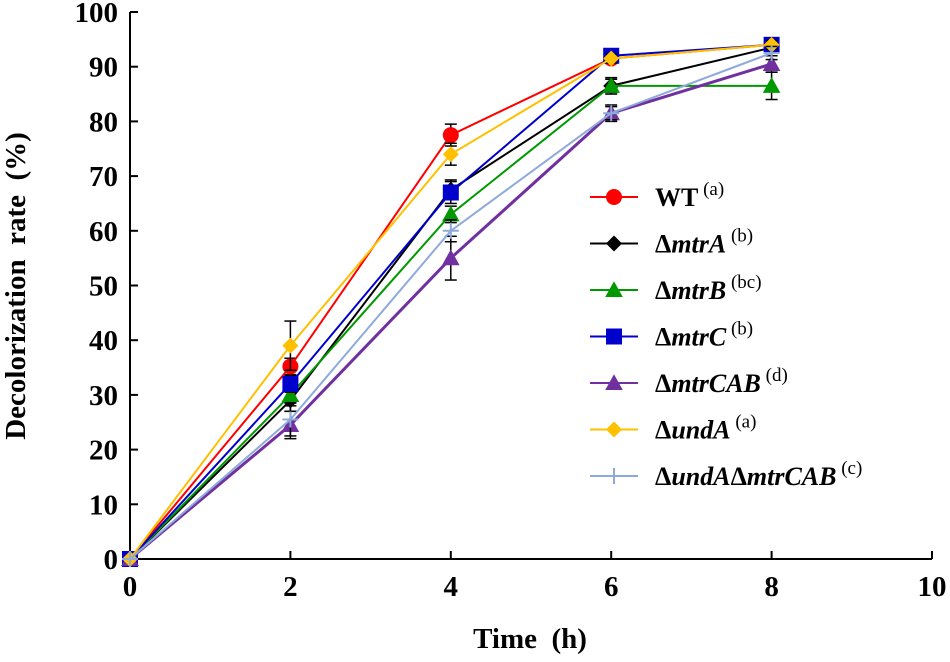 Image resolution: width=950 pixels, height=662 pixels. What do you see at coordinates (704, 242) in the screenshot?
I see `legend-label: ΔmtrA (b)` at bounding box center [704, 242].